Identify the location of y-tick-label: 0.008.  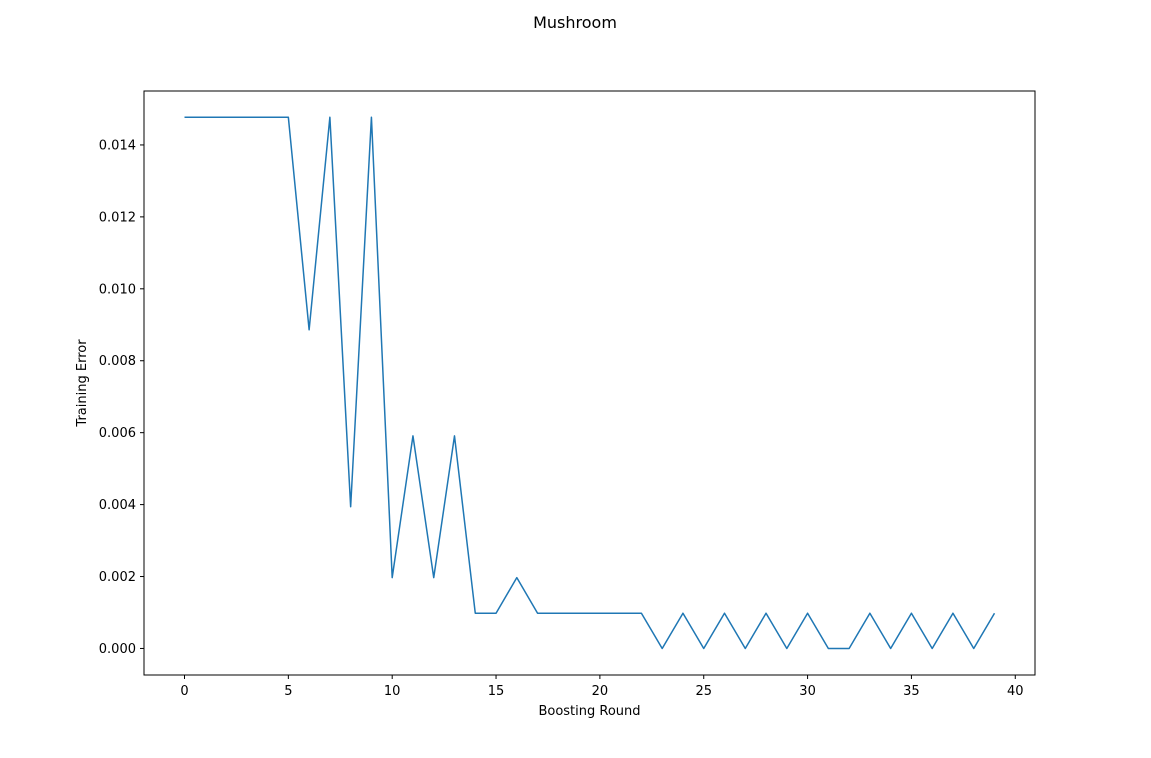
(117, 361).